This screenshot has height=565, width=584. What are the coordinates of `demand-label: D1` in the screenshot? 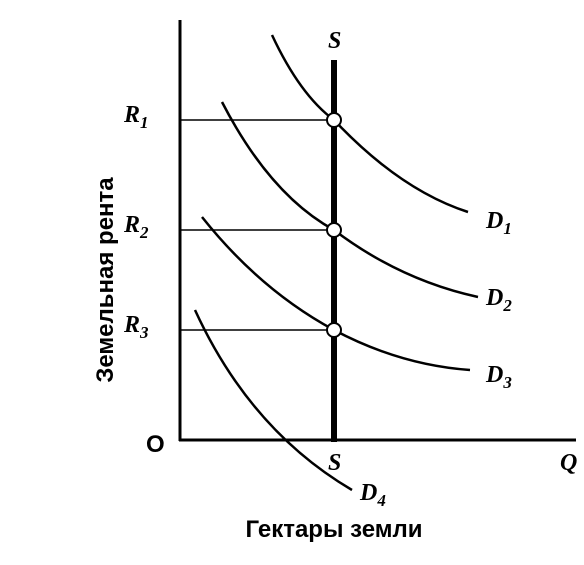 It's located at (498, 223).